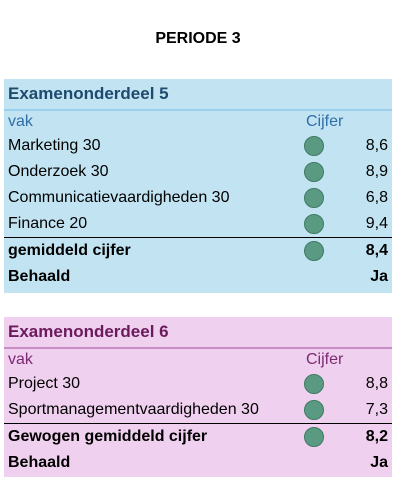 Image resolution: width=403 pixels, height=490 pixels. Describe the element at coordinates (198, 333) in the screenshot. I see `section-title: Examenonderdeel 6` at that location.